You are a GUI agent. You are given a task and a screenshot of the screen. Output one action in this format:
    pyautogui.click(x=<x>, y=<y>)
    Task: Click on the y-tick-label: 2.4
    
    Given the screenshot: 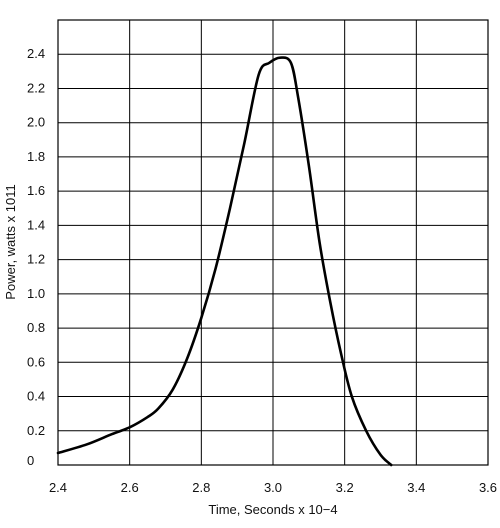 What is the action you would take?
    pyautogui.click(x=36, y=53)
    